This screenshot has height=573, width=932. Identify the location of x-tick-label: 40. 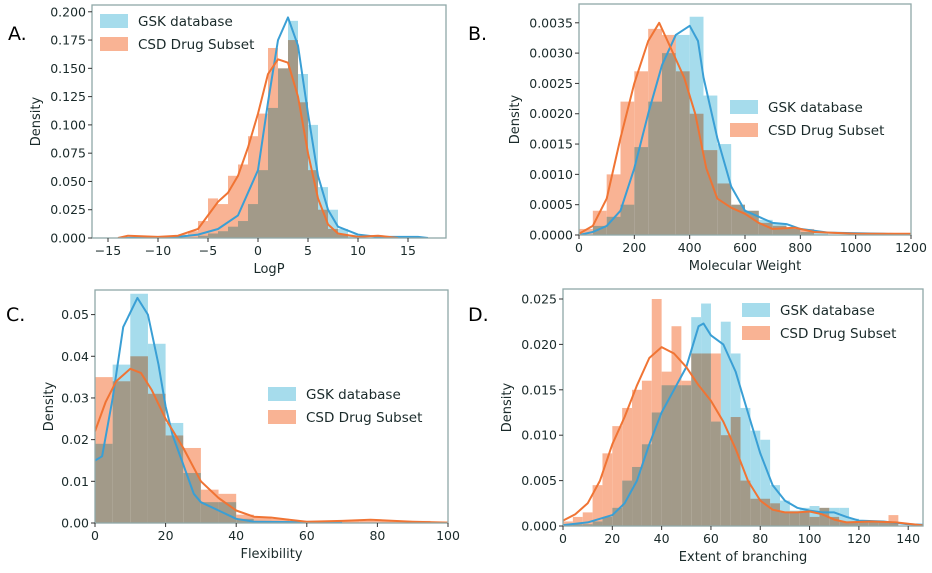
(662, 538).